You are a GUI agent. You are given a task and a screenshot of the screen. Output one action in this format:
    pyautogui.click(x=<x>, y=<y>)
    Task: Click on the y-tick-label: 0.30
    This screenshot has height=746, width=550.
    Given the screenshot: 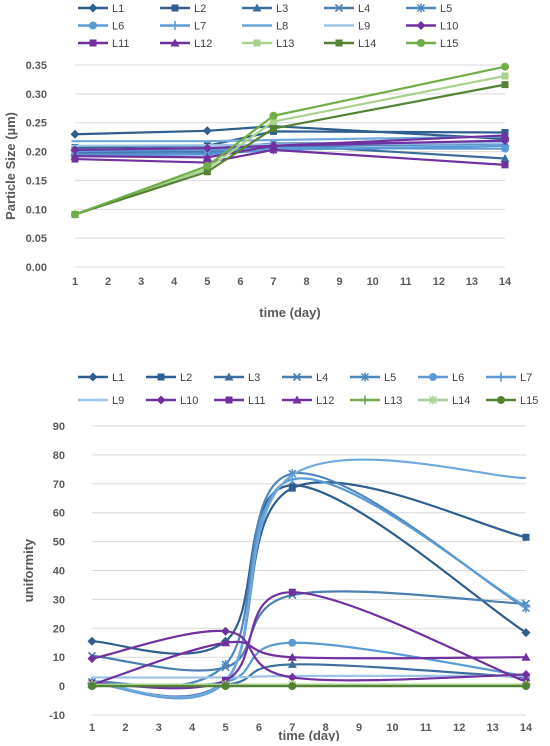 What is the action you would take?
    pyautogui.click(x=36, y=95)
    